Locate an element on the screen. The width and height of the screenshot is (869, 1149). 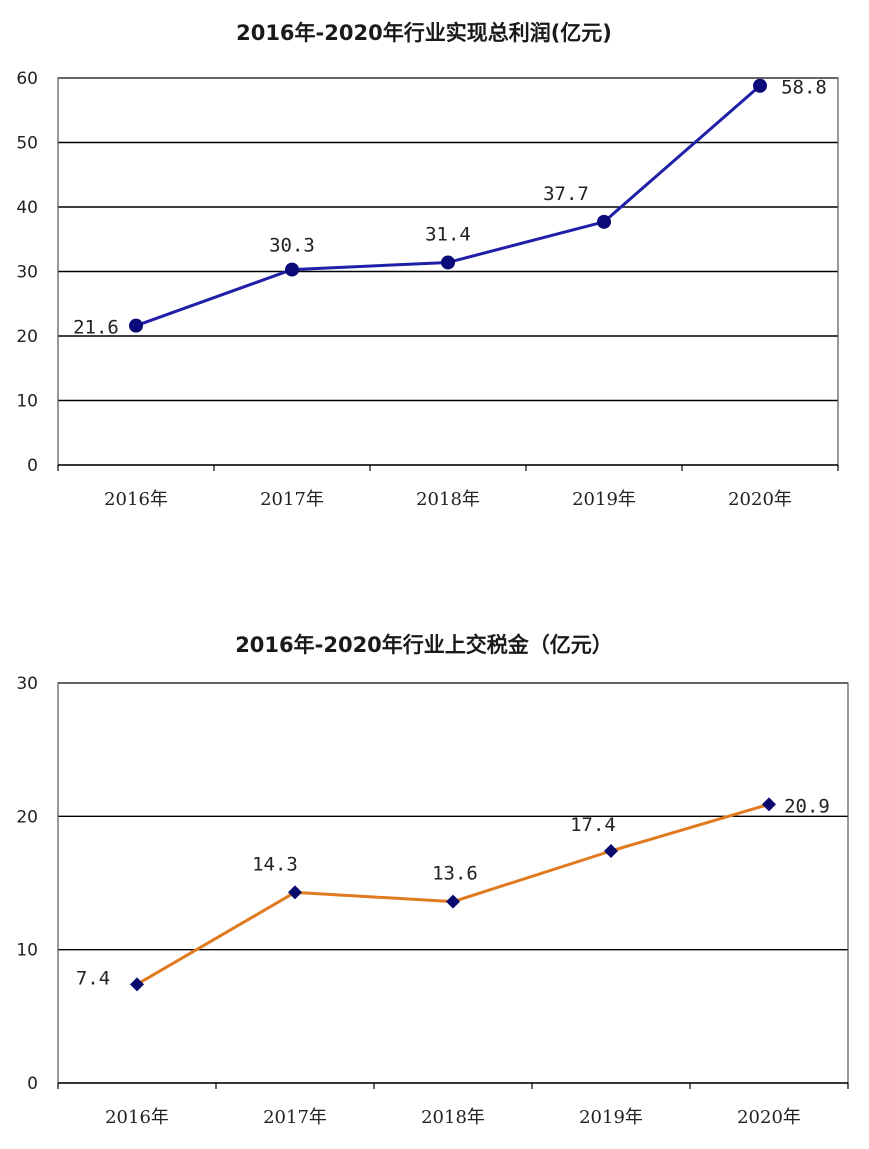
chart-title: 2016年-2020年行业上交税金（亿元） is located at coordinates (424, 645).